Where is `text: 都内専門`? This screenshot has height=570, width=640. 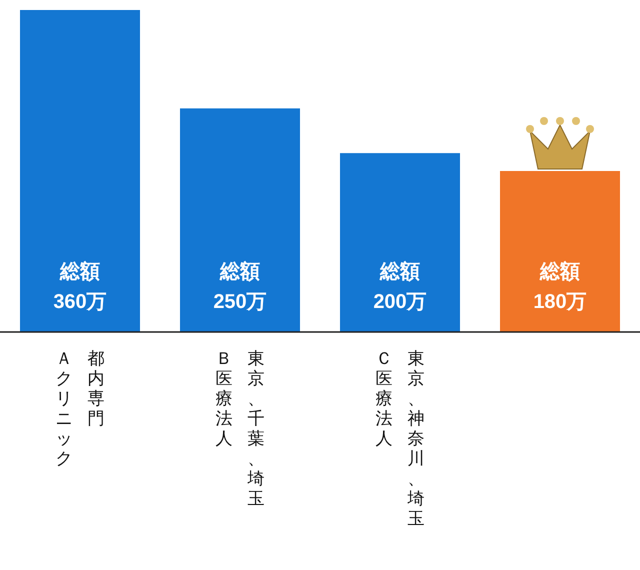
text: 都内専門 is located at coordinates (96, 388).